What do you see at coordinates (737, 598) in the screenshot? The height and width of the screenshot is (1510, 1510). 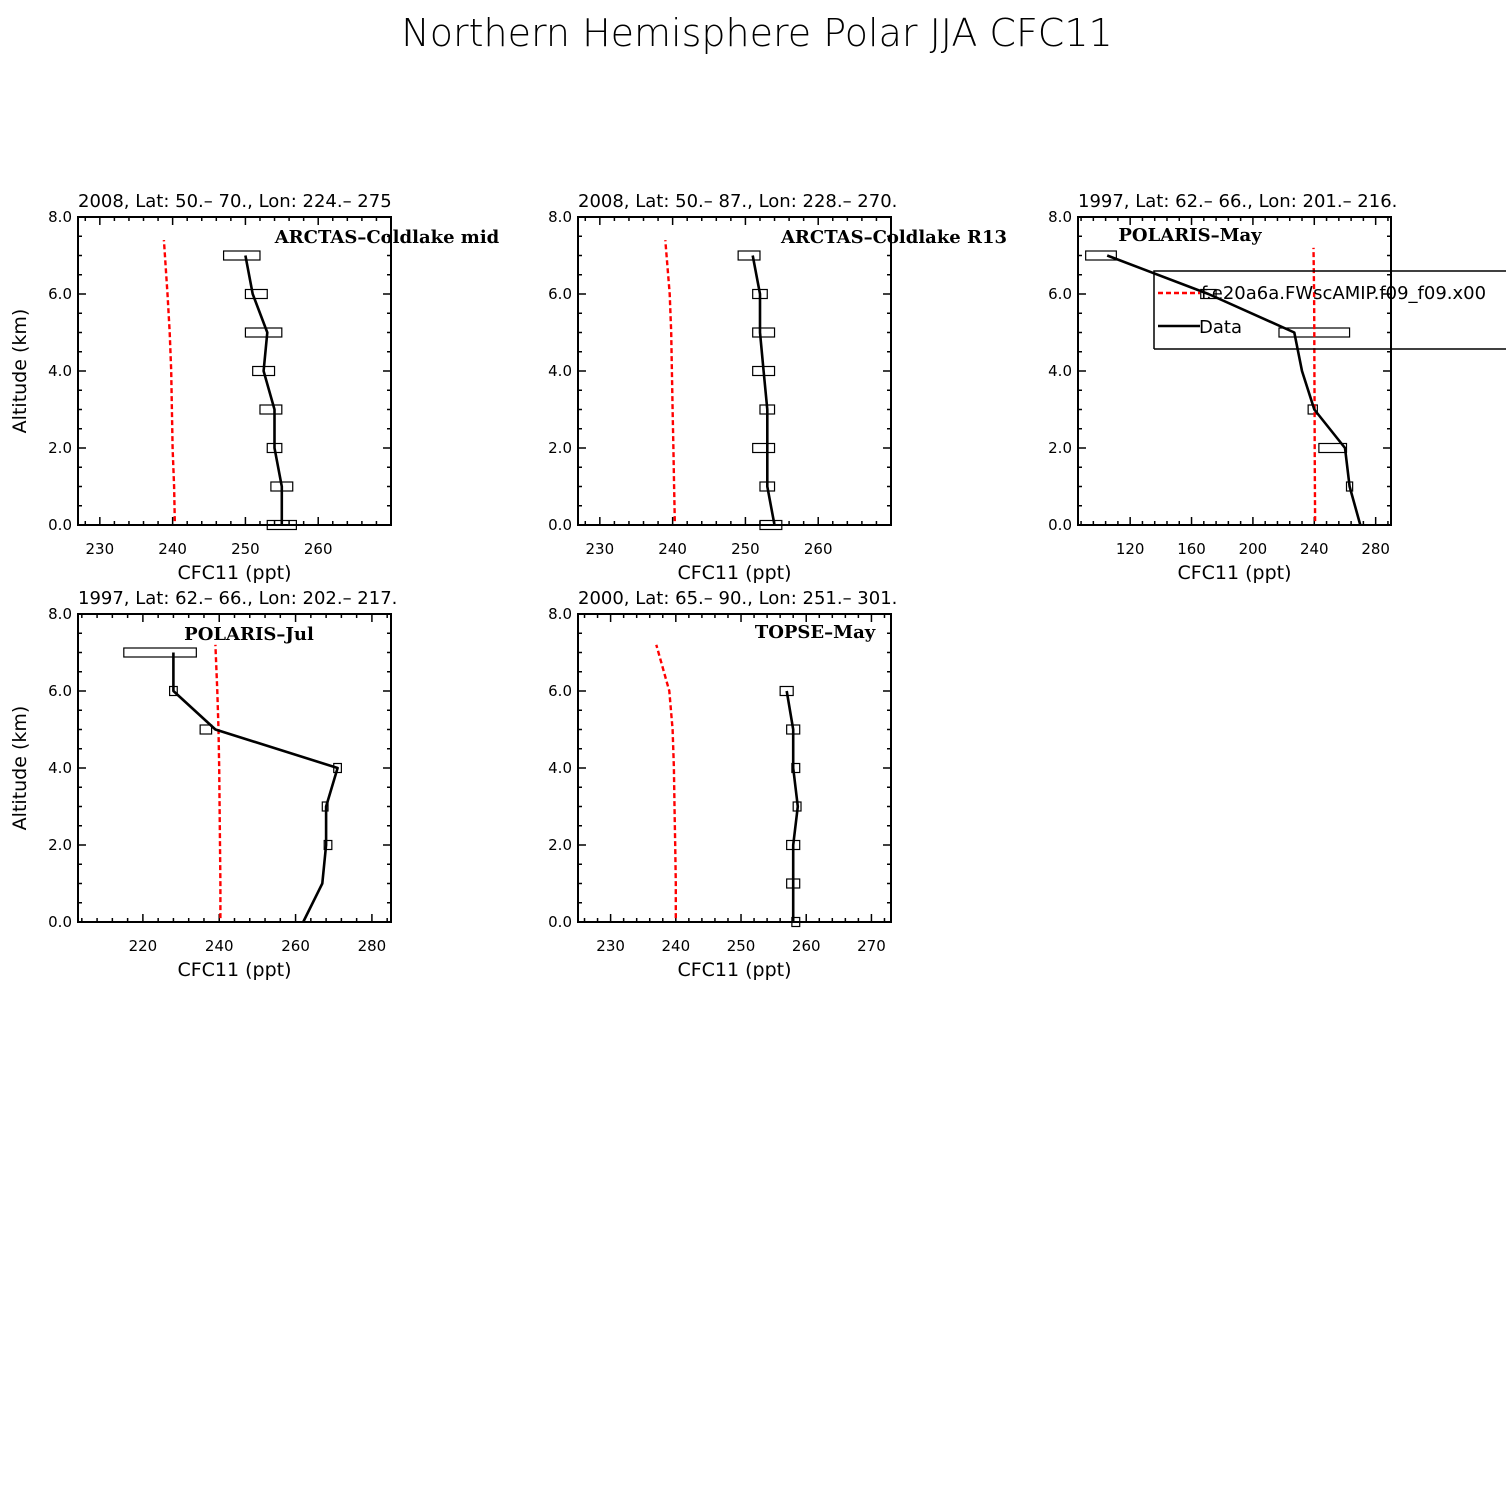 I see `panel-subtitle: 2000, Lat: 65.– 90., Lon: 251.– 301.` at bounding box center [737, 598].